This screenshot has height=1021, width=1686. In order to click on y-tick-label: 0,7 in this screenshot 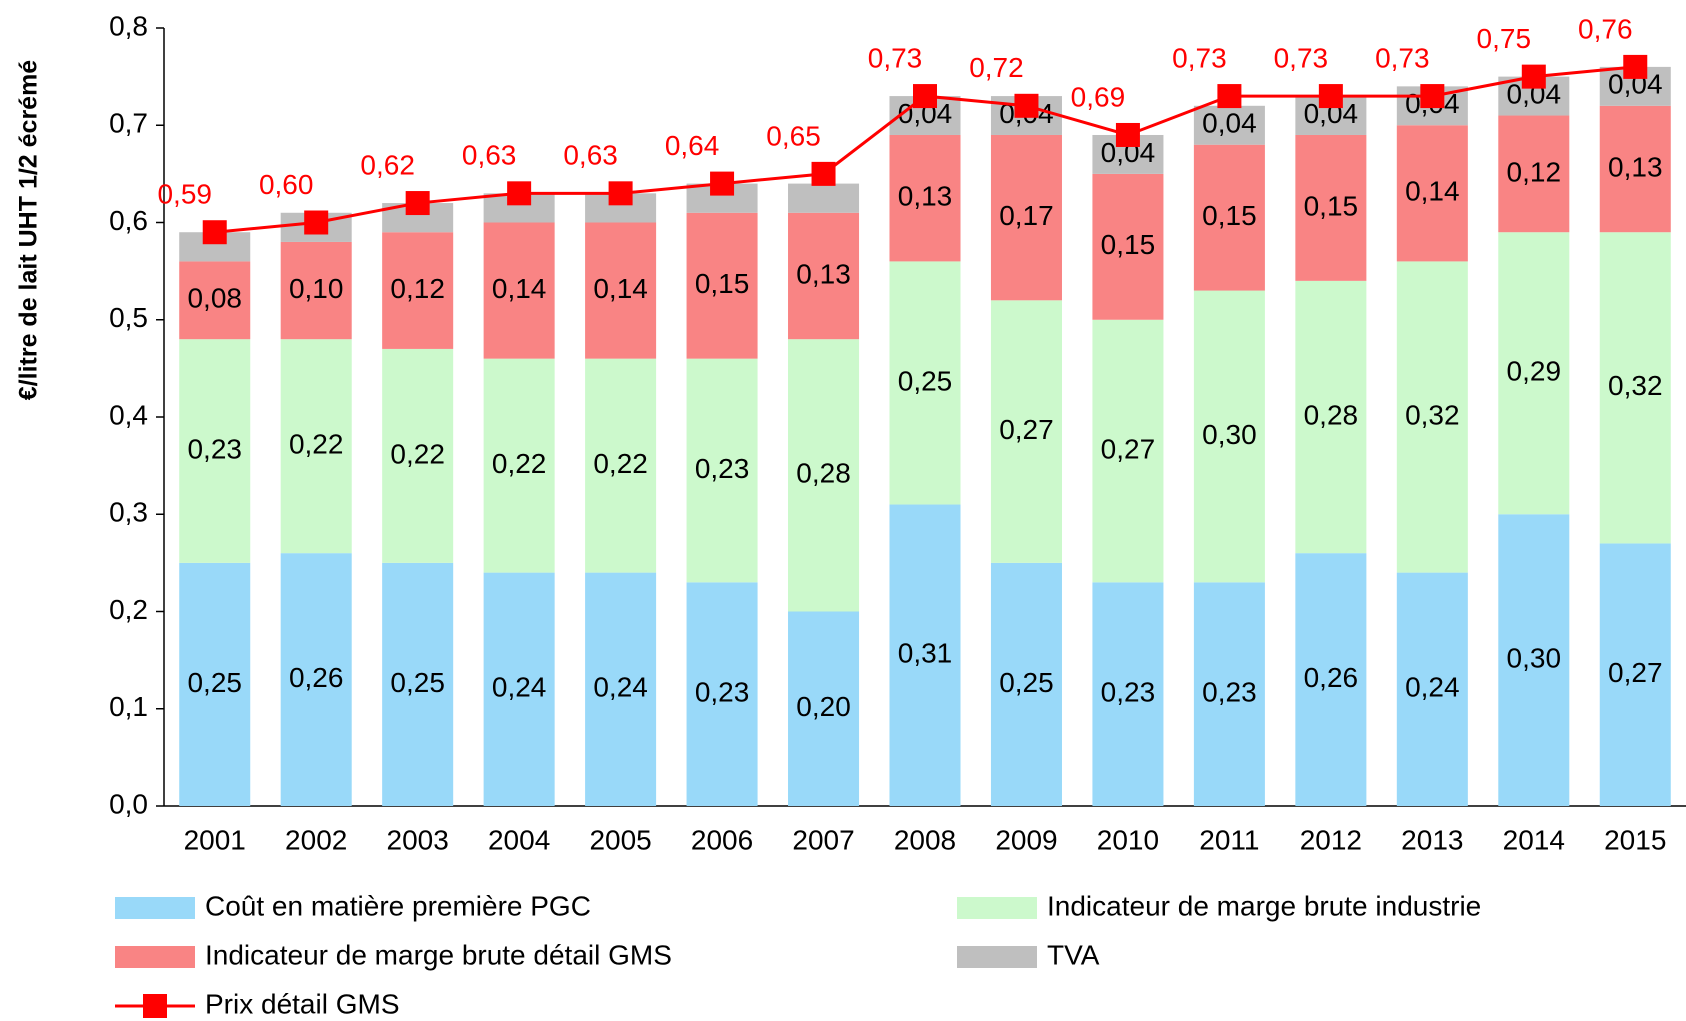, I will do `click(128, 123)`.